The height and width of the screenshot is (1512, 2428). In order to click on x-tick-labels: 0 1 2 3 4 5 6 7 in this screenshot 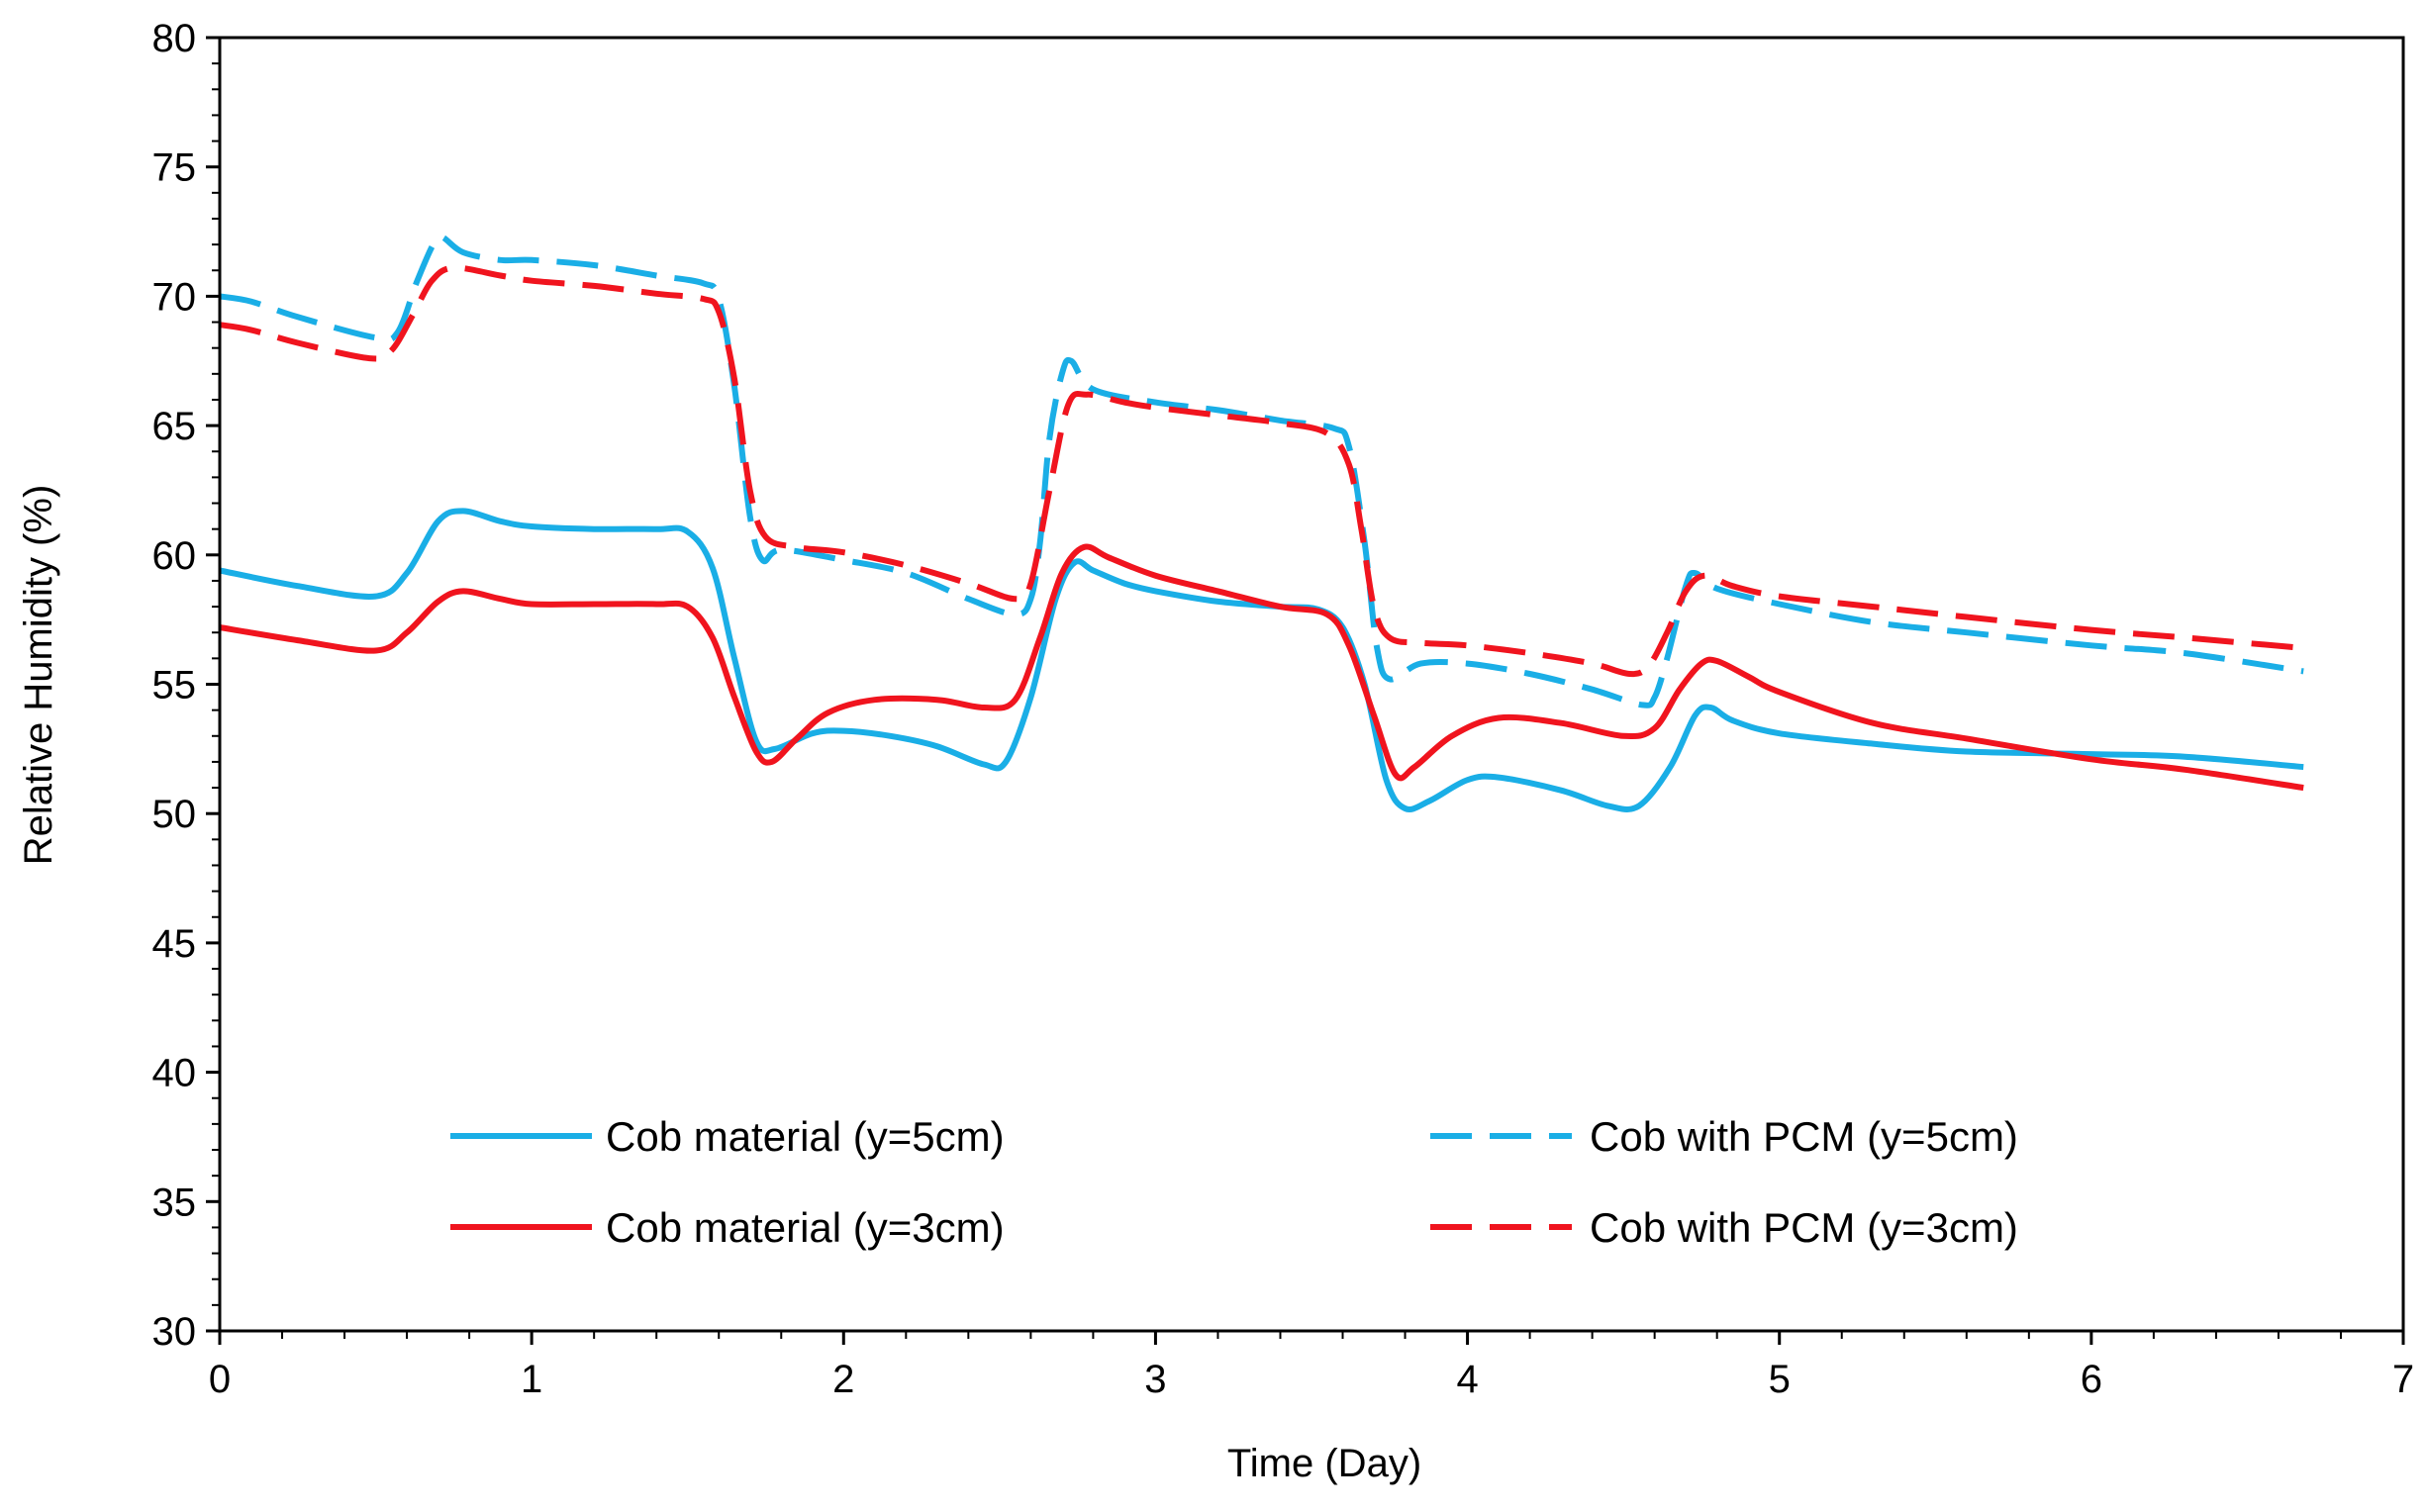, I will do `click(1311, 1380)`.